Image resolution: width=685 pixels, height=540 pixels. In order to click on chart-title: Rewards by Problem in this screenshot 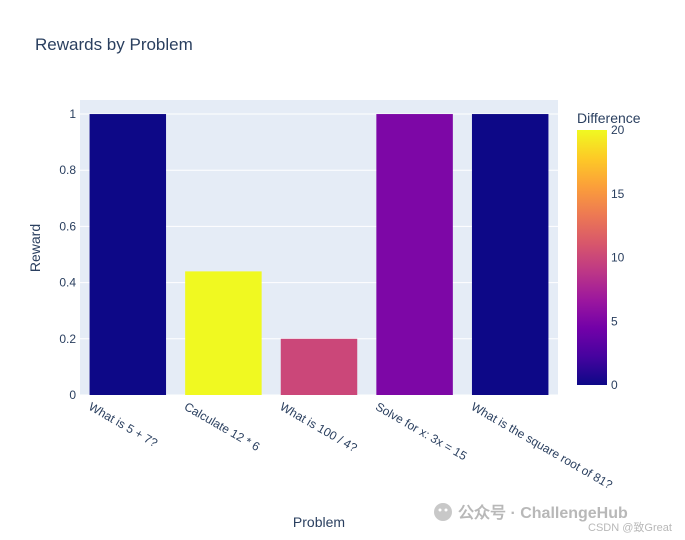, I will do `click(114, 44)`.